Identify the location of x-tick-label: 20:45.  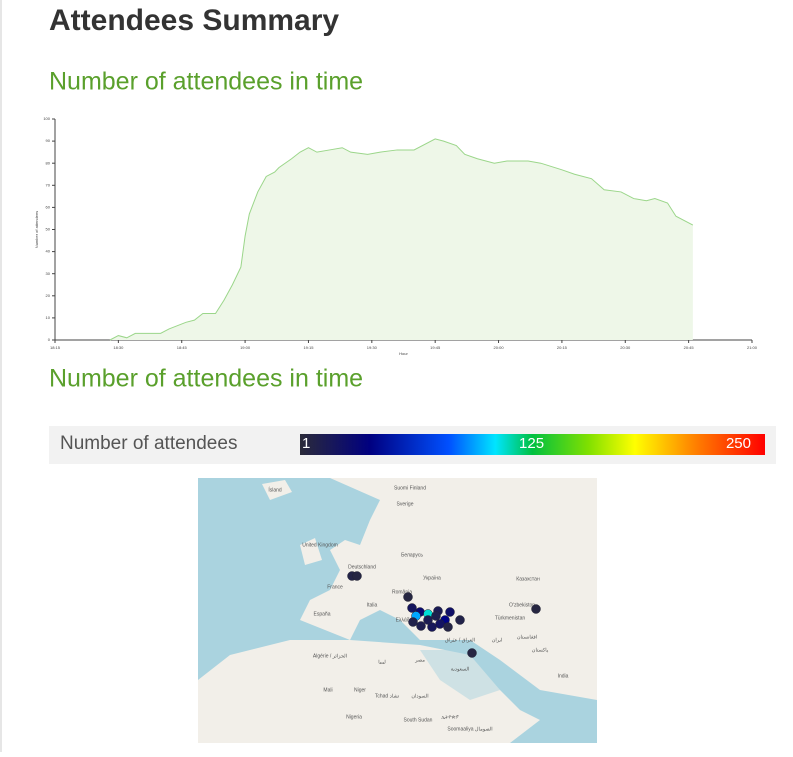
(689, 347).